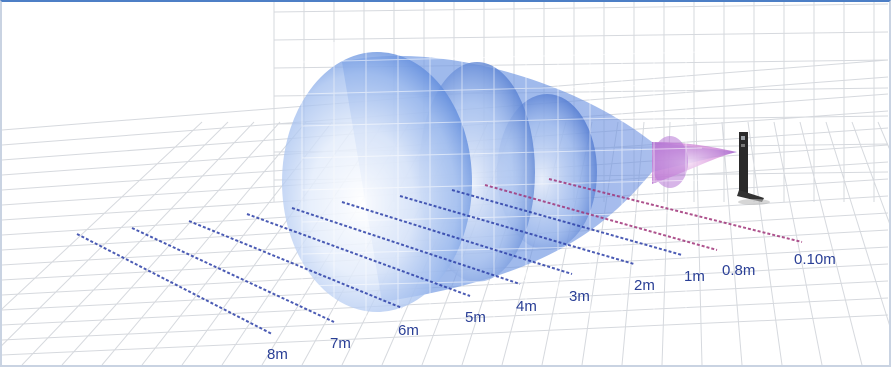 Image resolution: width=891 pixels, height=367 pixels. I want to click on distance-label: 0.10m, so click(815, 259).